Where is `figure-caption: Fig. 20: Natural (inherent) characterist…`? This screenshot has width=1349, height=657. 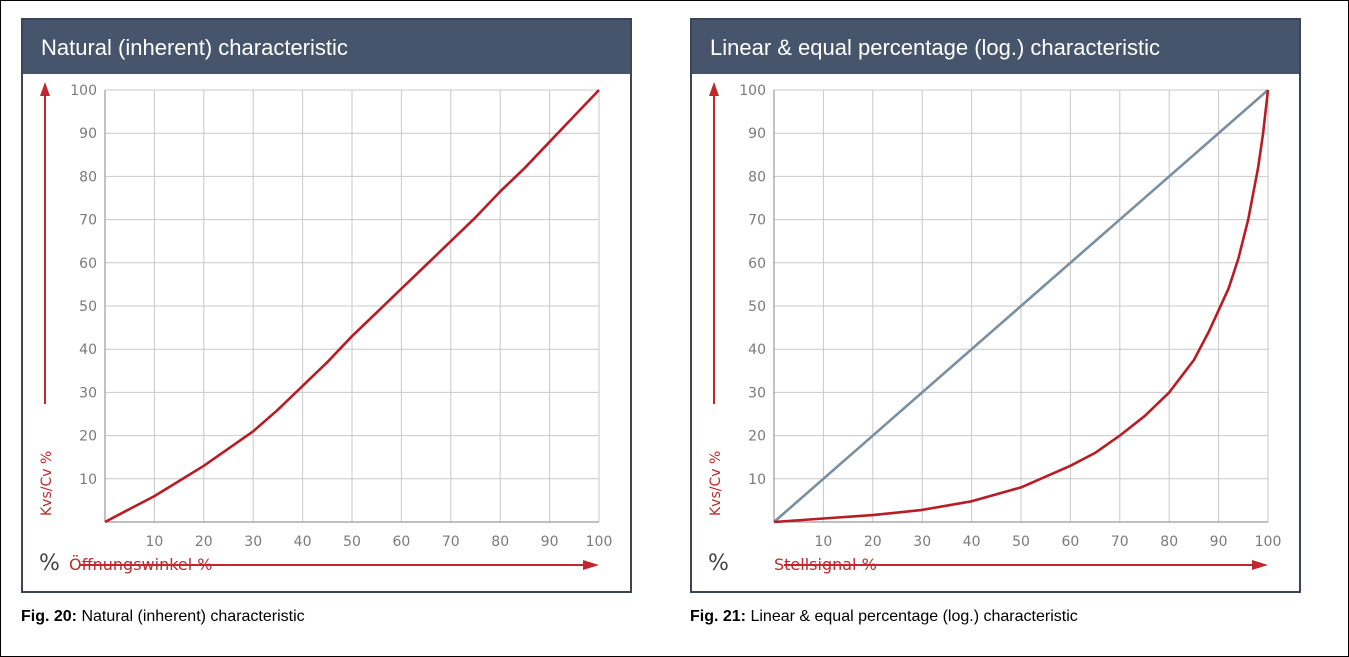
figure-caption: Fig. 20: Natural (inherent) characterist… is located at coordinates (163, 617).